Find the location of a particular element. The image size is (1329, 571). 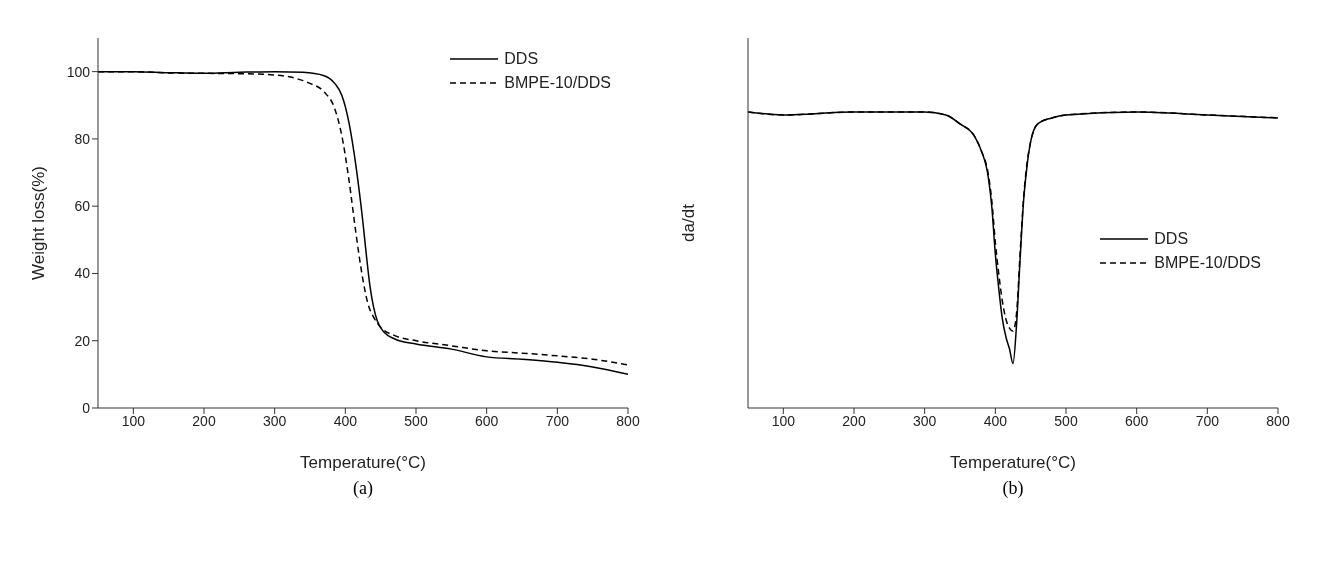

y-tick-label: 60 is located at coordinates (82, 206).